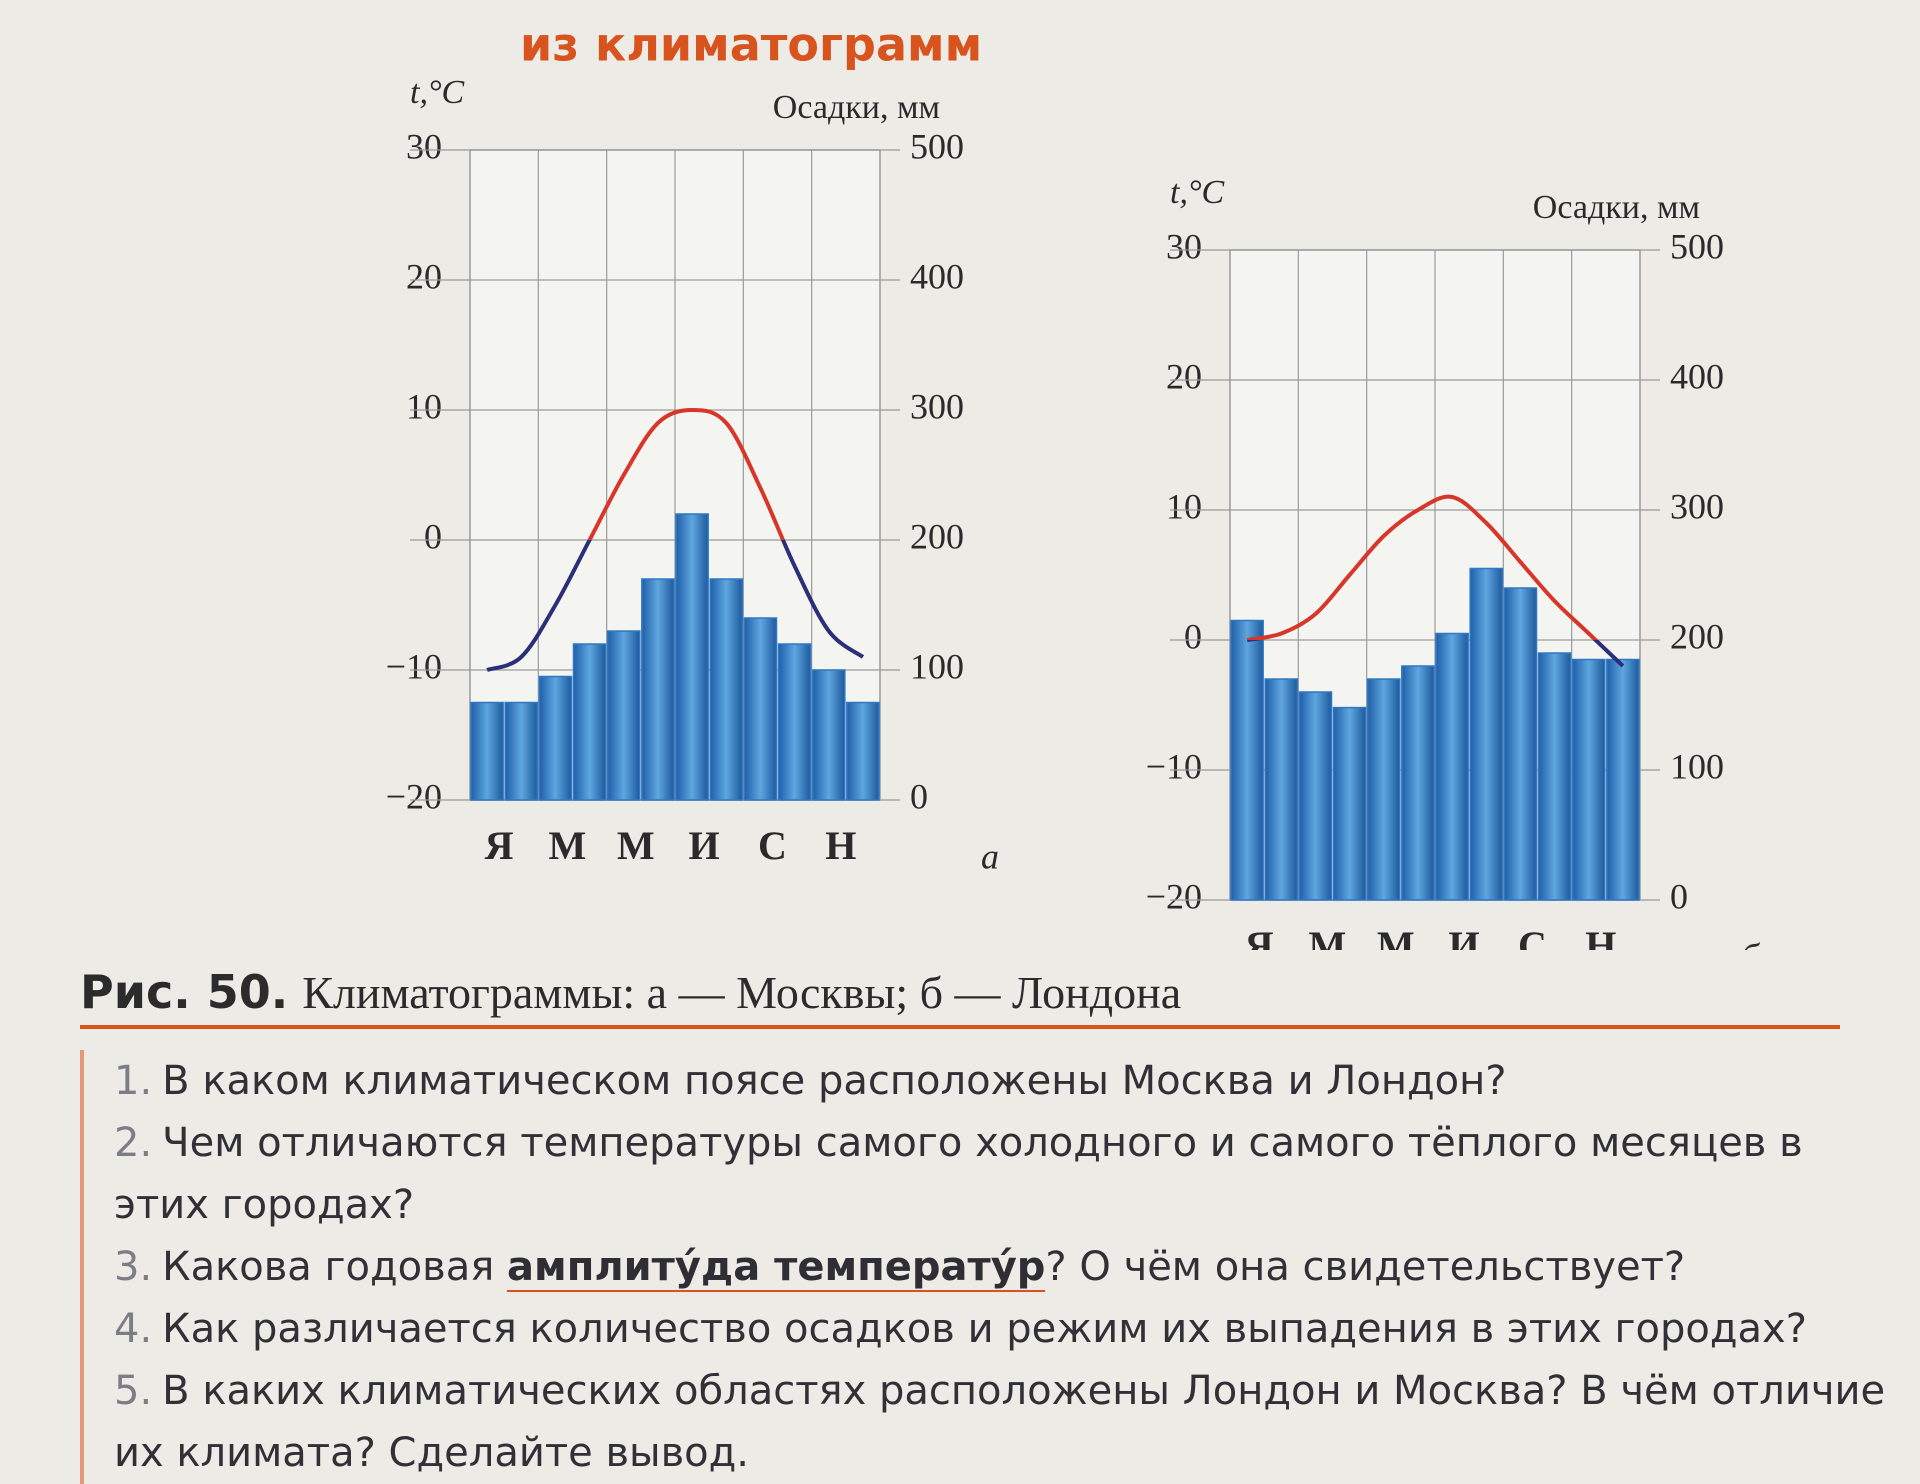  I want to click on caption-label: Рис. 50., so click(184, 992).